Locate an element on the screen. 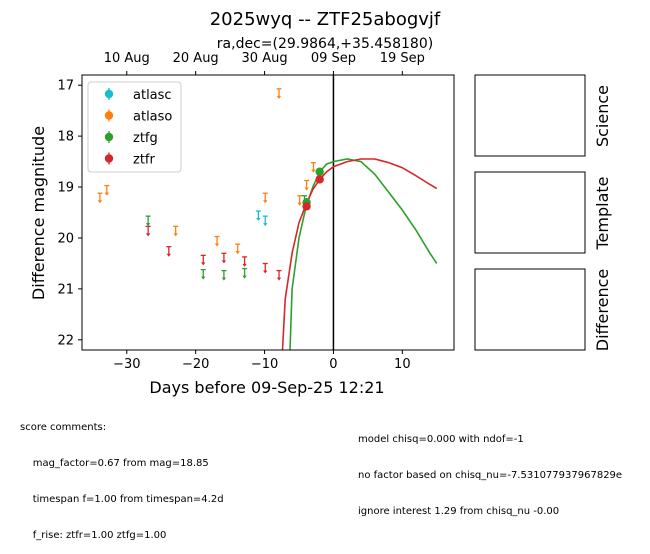 The image size is (650, 554). legend-label: ztfg is located at coordinates (145, 138).